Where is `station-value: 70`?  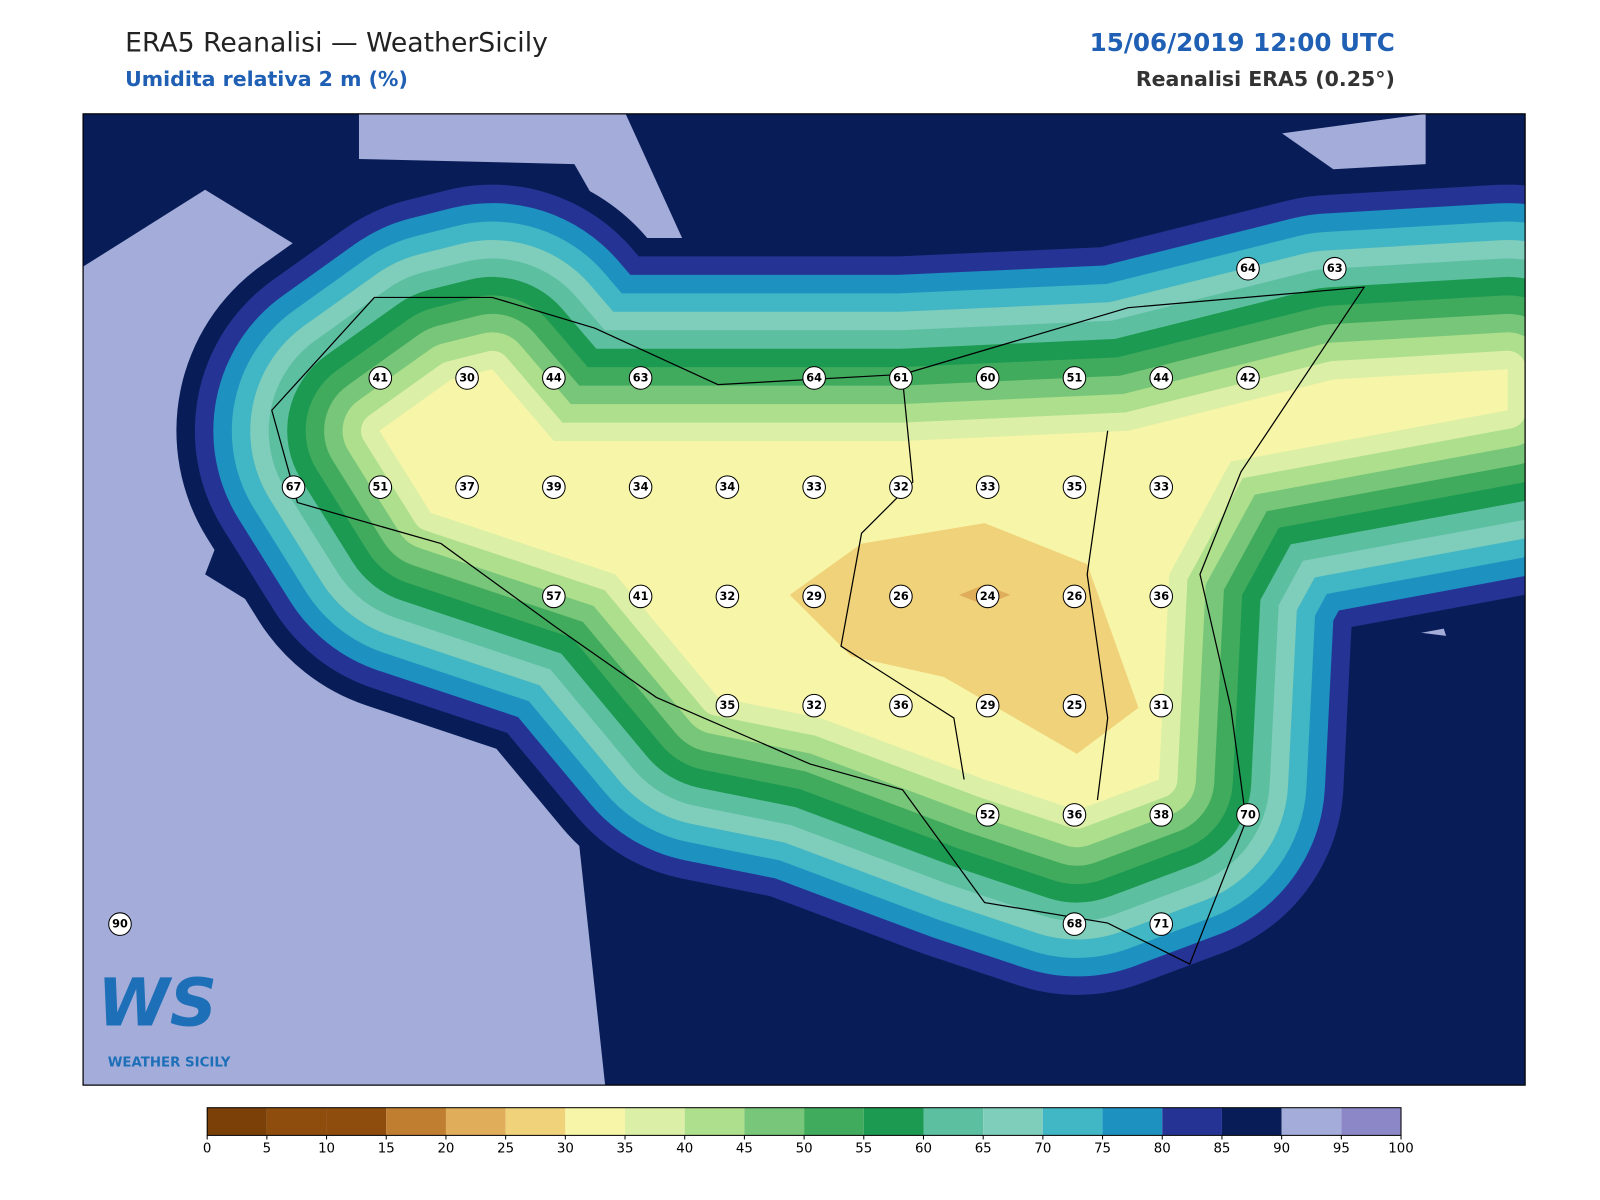
station-value: 70 is located at coordinates (1248, 814).